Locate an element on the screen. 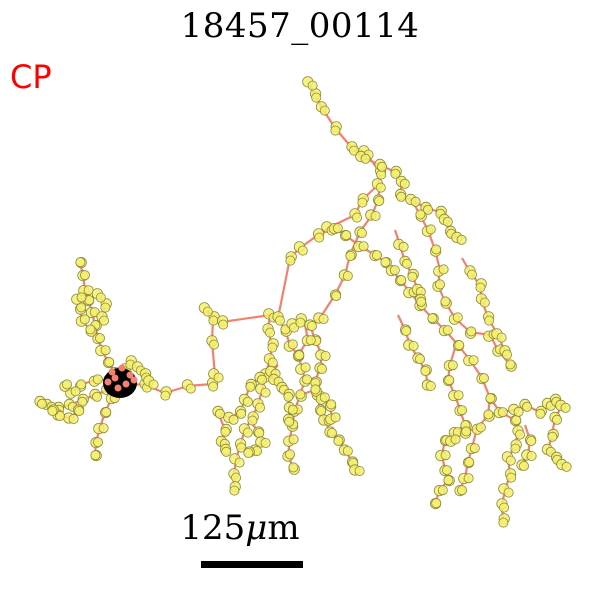 This screenshot has height=600, width=600. soma-nodes is located at coordinates (121, 378).